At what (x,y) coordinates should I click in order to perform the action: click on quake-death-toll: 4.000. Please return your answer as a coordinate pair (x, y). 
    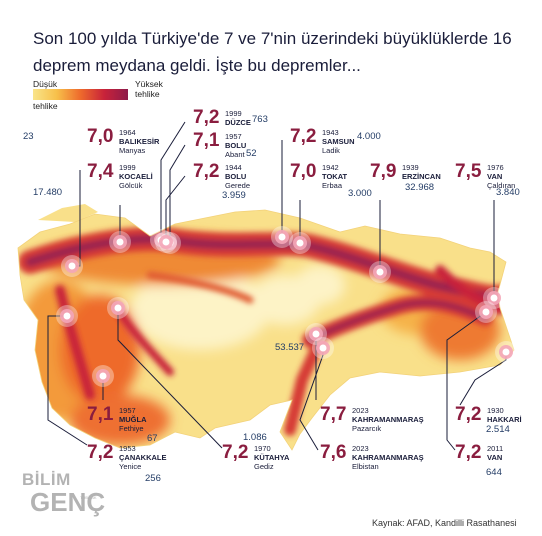
    Looking at the image, I should click on (369, 136).